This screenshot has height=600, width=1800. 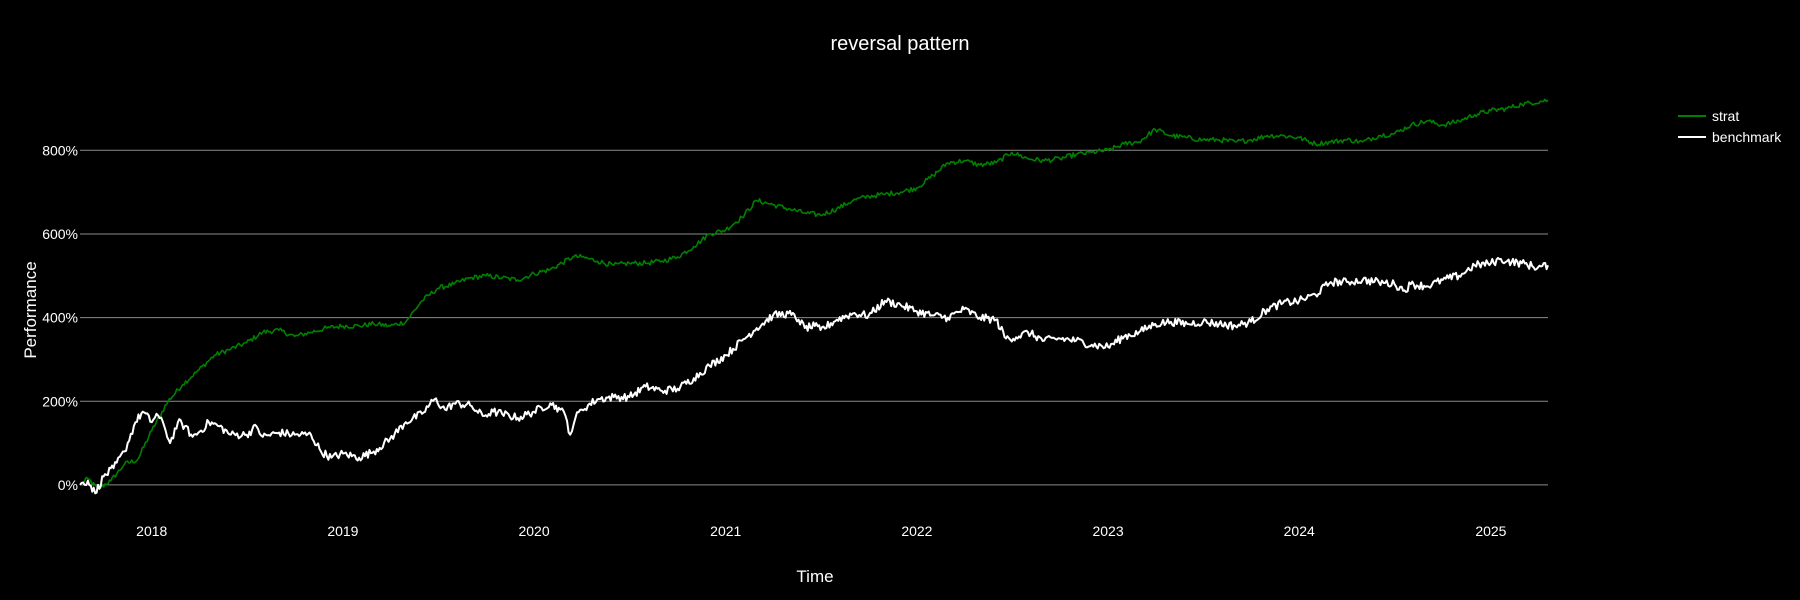 What do you see at coordinates (68, 485) in the screenshot?
I see `y-tick-label: 0%` at bounding box center [68, 485].